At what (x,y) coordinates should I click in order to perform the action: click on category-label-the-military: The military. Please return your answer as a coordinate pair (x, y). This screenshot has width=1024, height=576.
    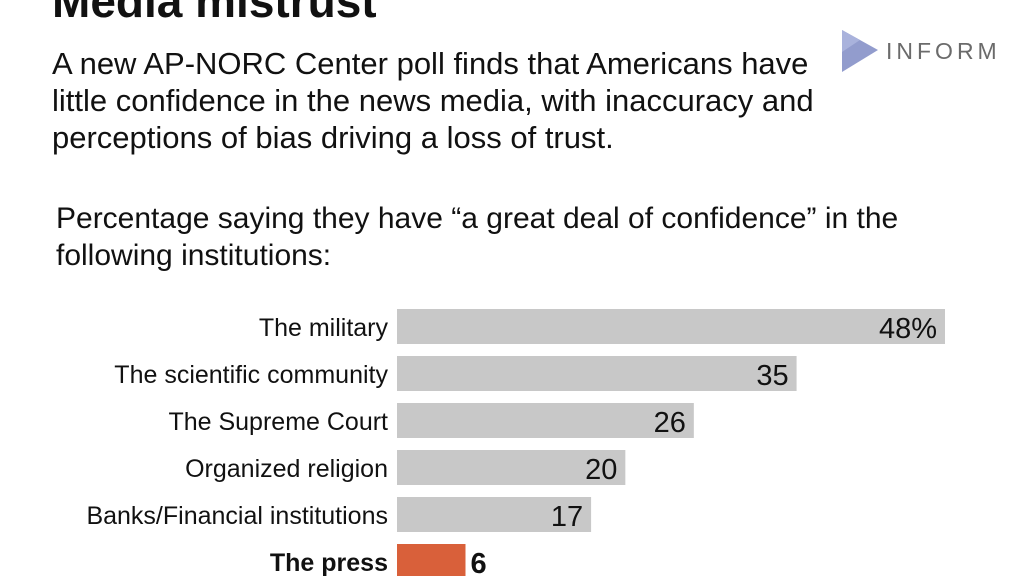
    Looking at the image, I should click on (324, 328).